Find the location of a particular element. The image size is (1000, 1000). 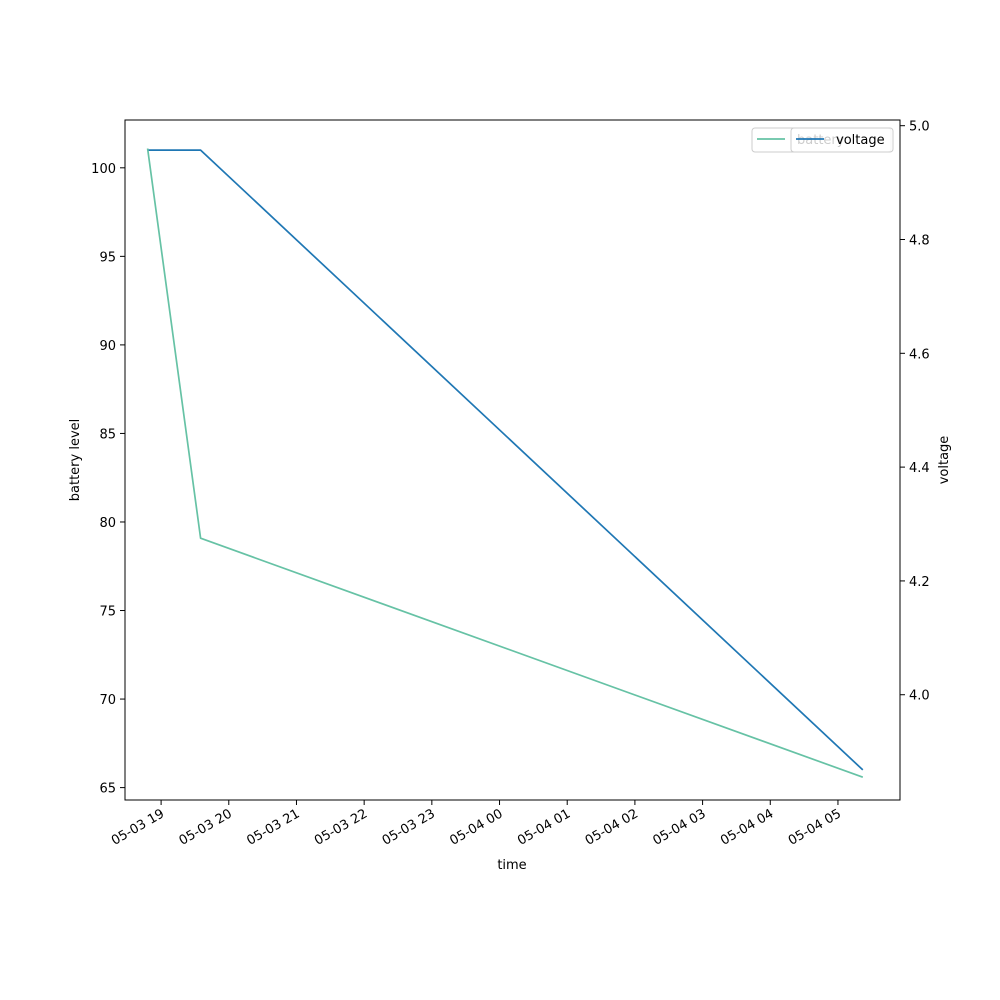

x-tick-label: 05-03 21 is located at coordinates (273, 827).